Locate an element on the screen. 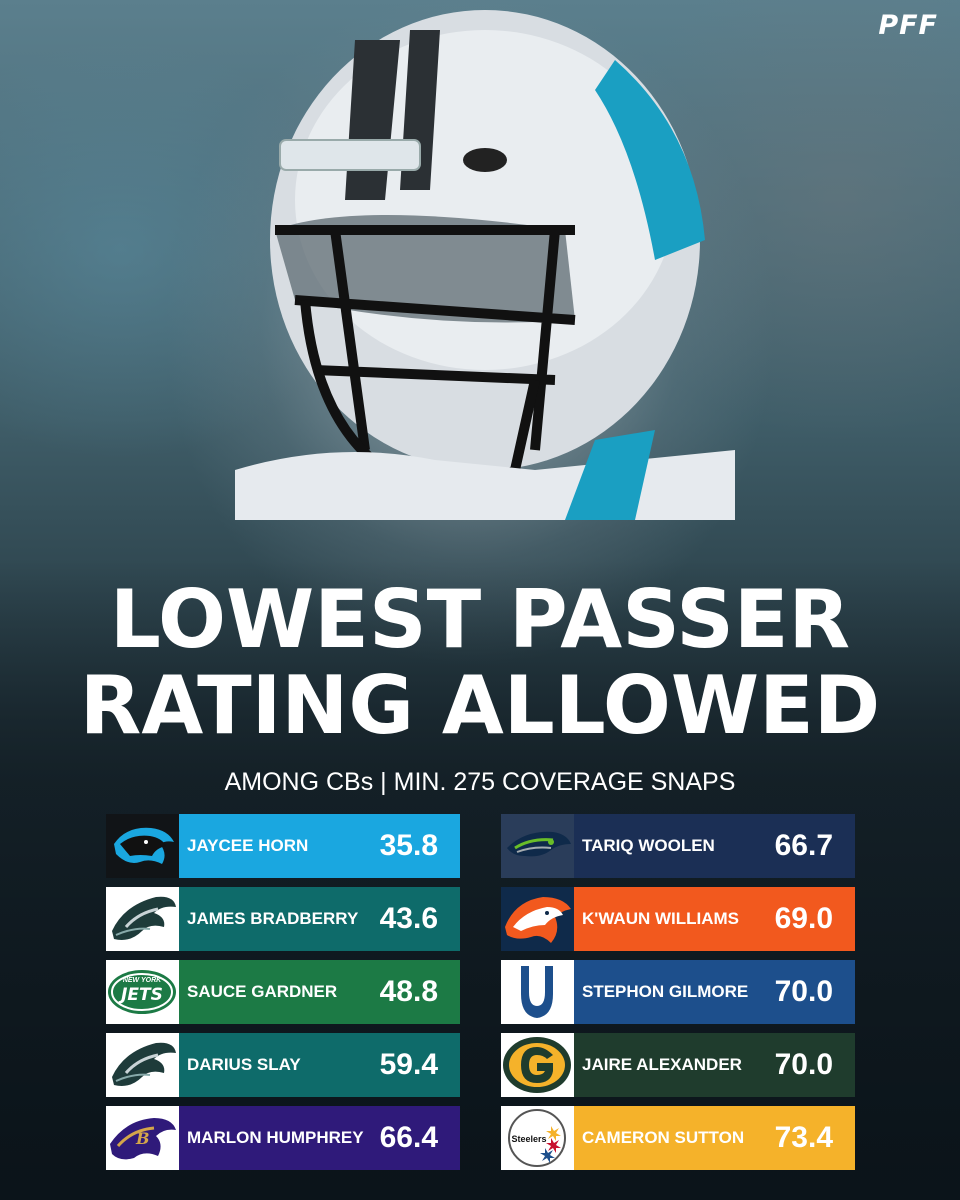 The height and width of the screenshot is (1200, 960). passer-rating-value: 43.6 is located at coordinates (408, 918).